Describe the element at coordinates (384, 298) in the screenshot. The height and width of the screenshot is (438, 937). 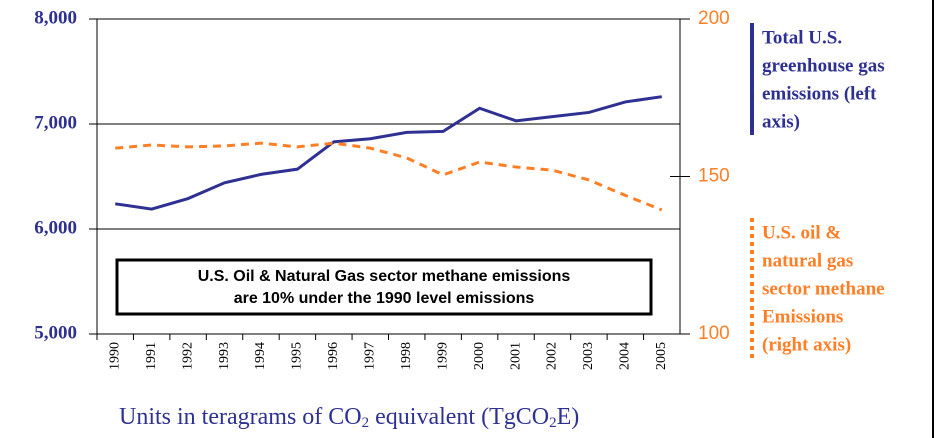
I see `annotation: are 10% under the 1990 level emissions` at that location.